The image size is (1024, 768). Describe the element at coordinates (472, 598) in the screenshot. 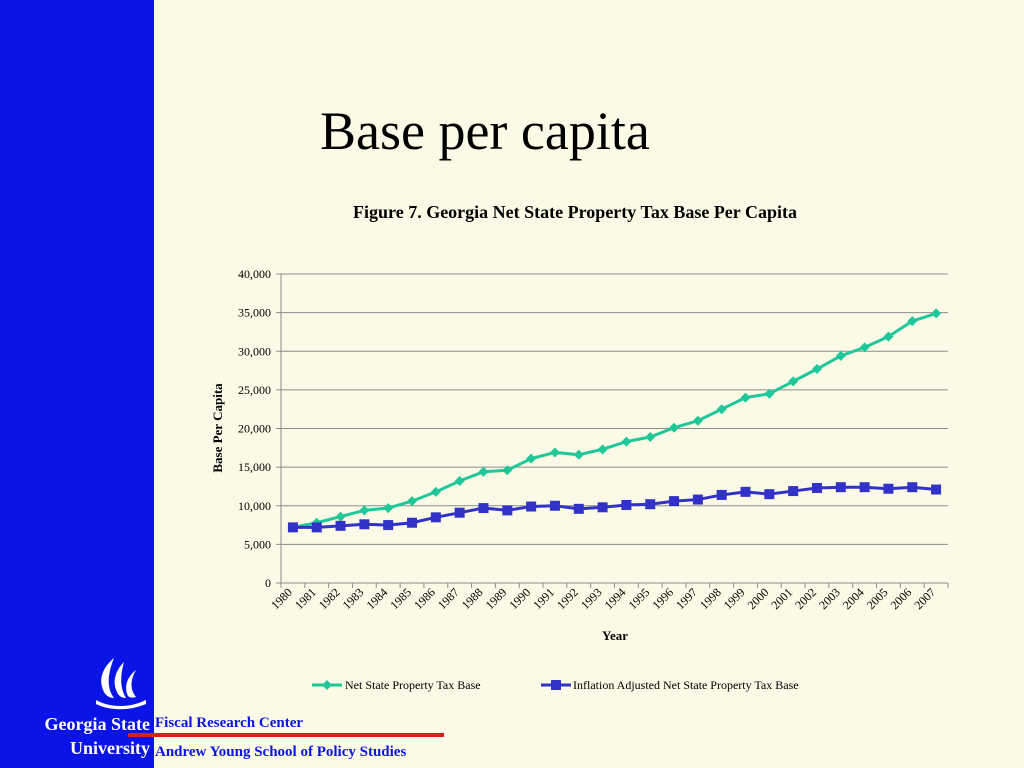

I see `x-tick-label: 1988` at that location.